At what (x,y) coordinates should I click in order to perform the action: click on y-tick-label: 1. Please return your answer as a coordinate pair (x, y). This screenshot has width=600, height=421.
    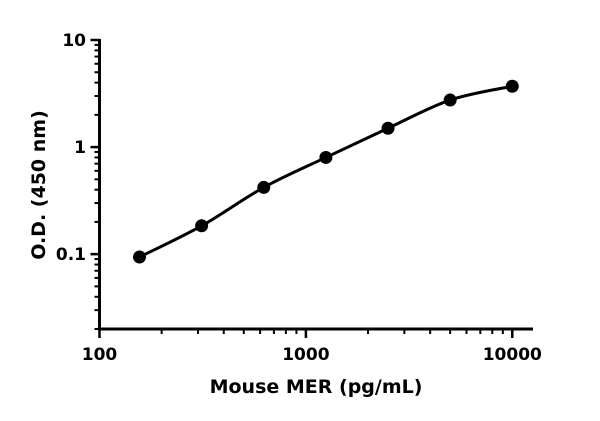
    Looking at the image, I should click on (80, 148).